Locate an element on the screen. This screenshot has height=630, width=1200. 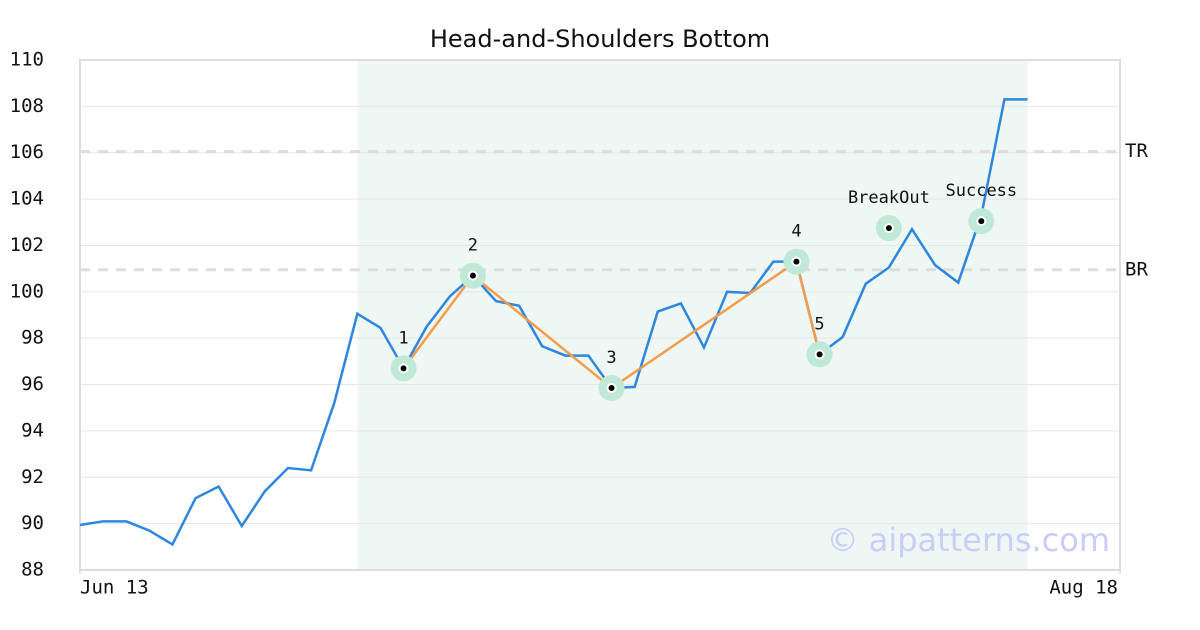
y-tick-label: 98 is located at coordinates (32, 338).